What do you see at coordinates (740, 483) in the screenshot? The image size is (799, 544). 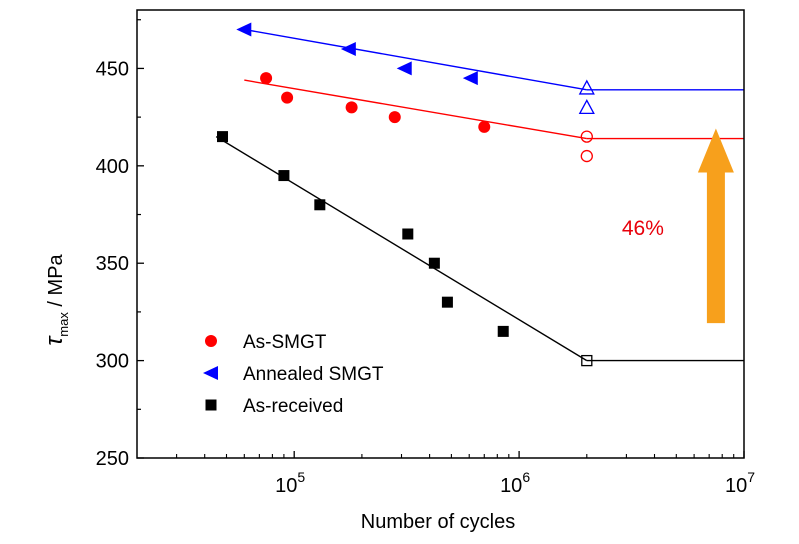 I see `x-tick-label: 10⁷` at bounding box center [740, 483].